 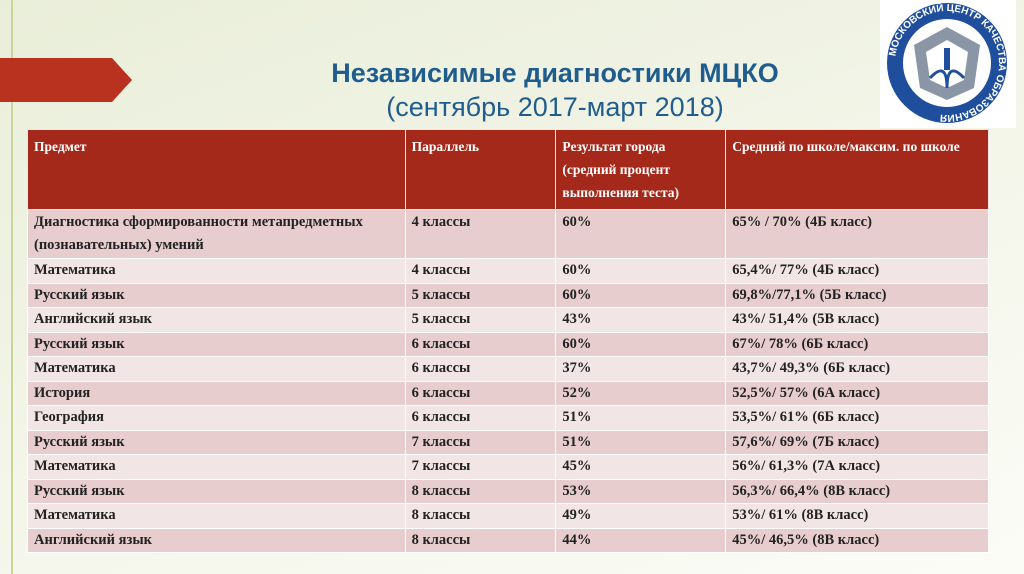 What do you see at coordinates (641, 320) in the screenshot?
I see `table-cell: 43%` at bounding box center [641, 320].